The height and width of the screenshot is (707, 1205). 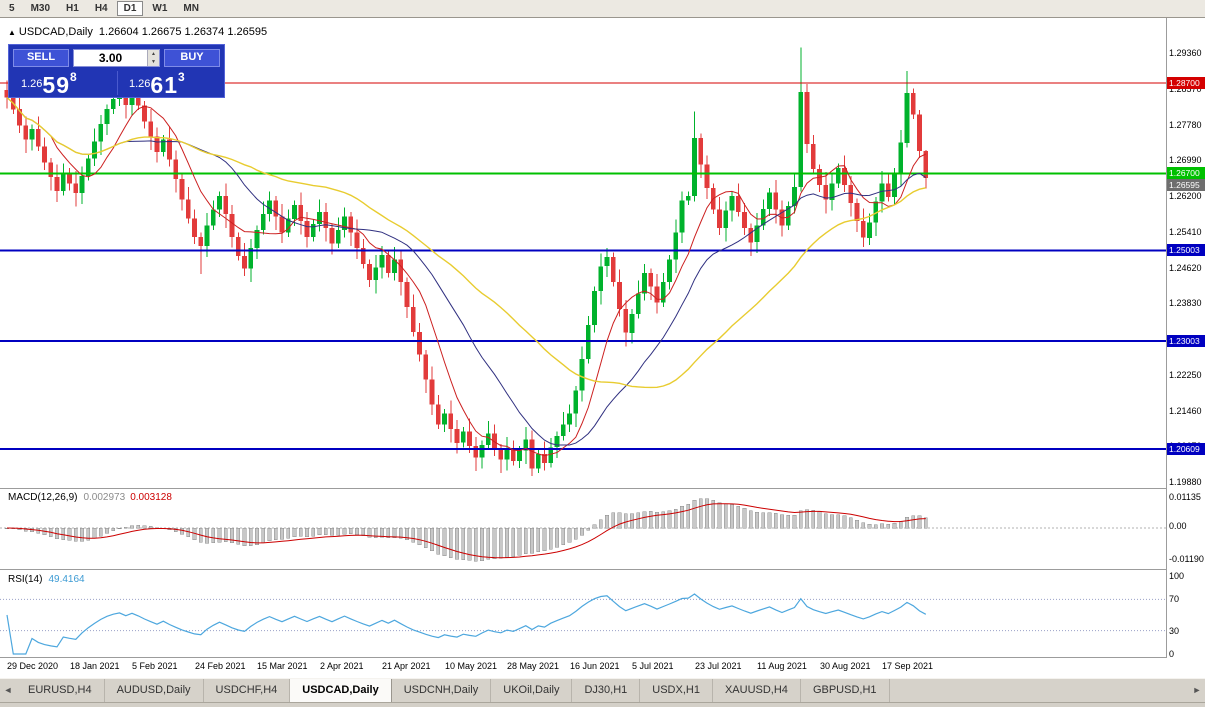 I want to click on price-axis-label: 1.22250, so click(x=1185, y=375).